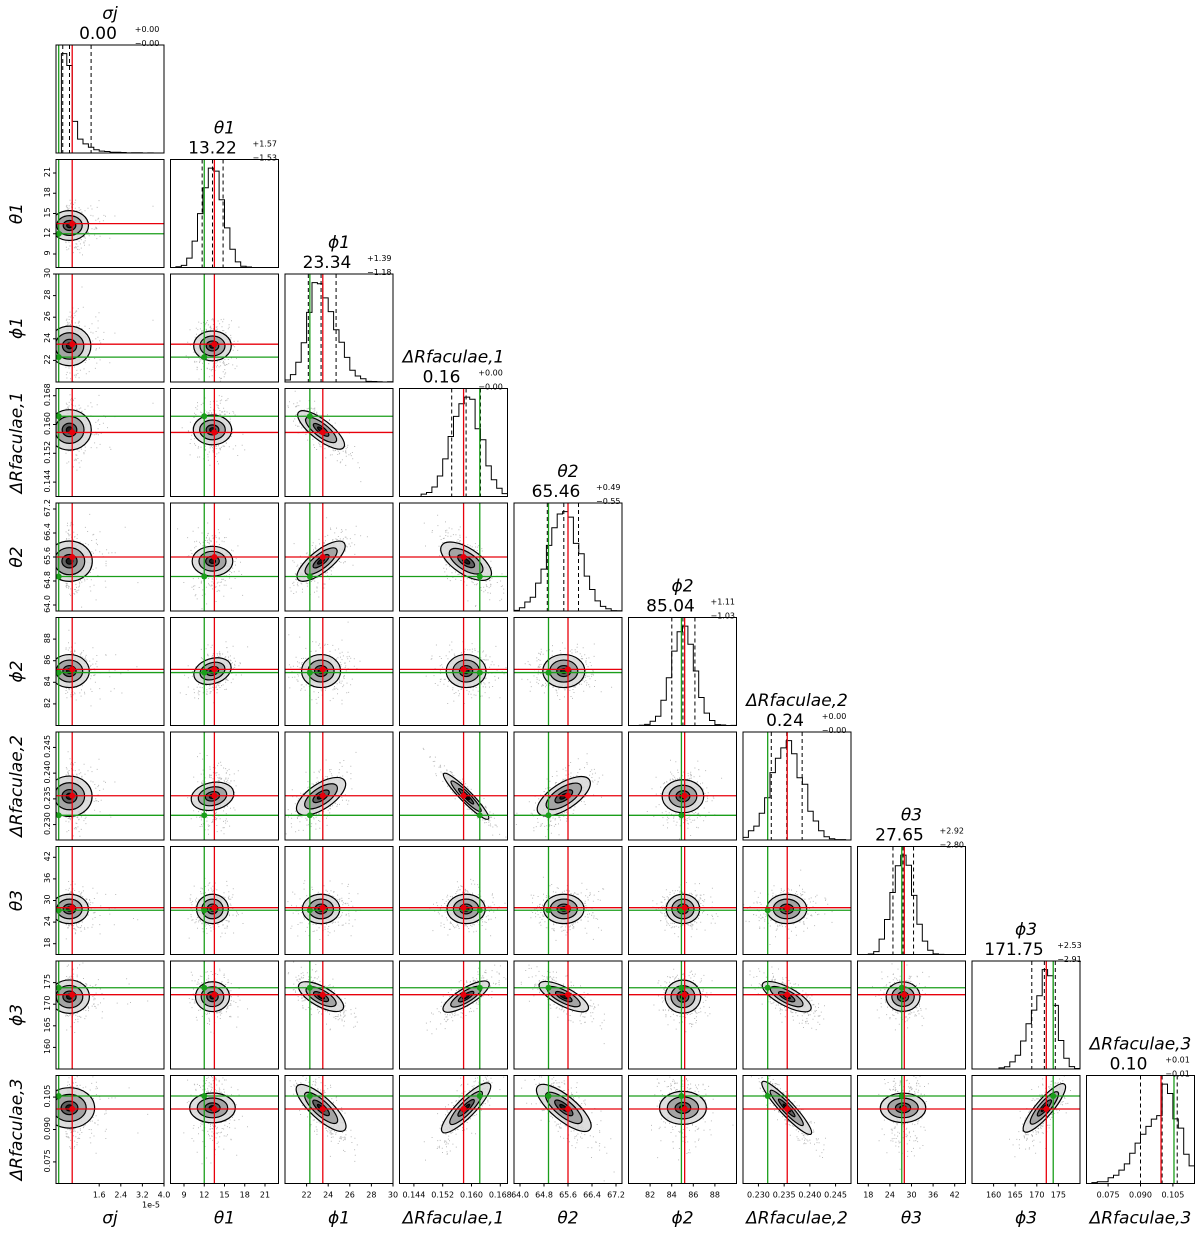  What do you see at coordinates (86, 213) in the screenshot?
I see `panel-theta_1-vs-sigma_j: 9 12 15 18 21 θ1` at bounding box center [86, 213].